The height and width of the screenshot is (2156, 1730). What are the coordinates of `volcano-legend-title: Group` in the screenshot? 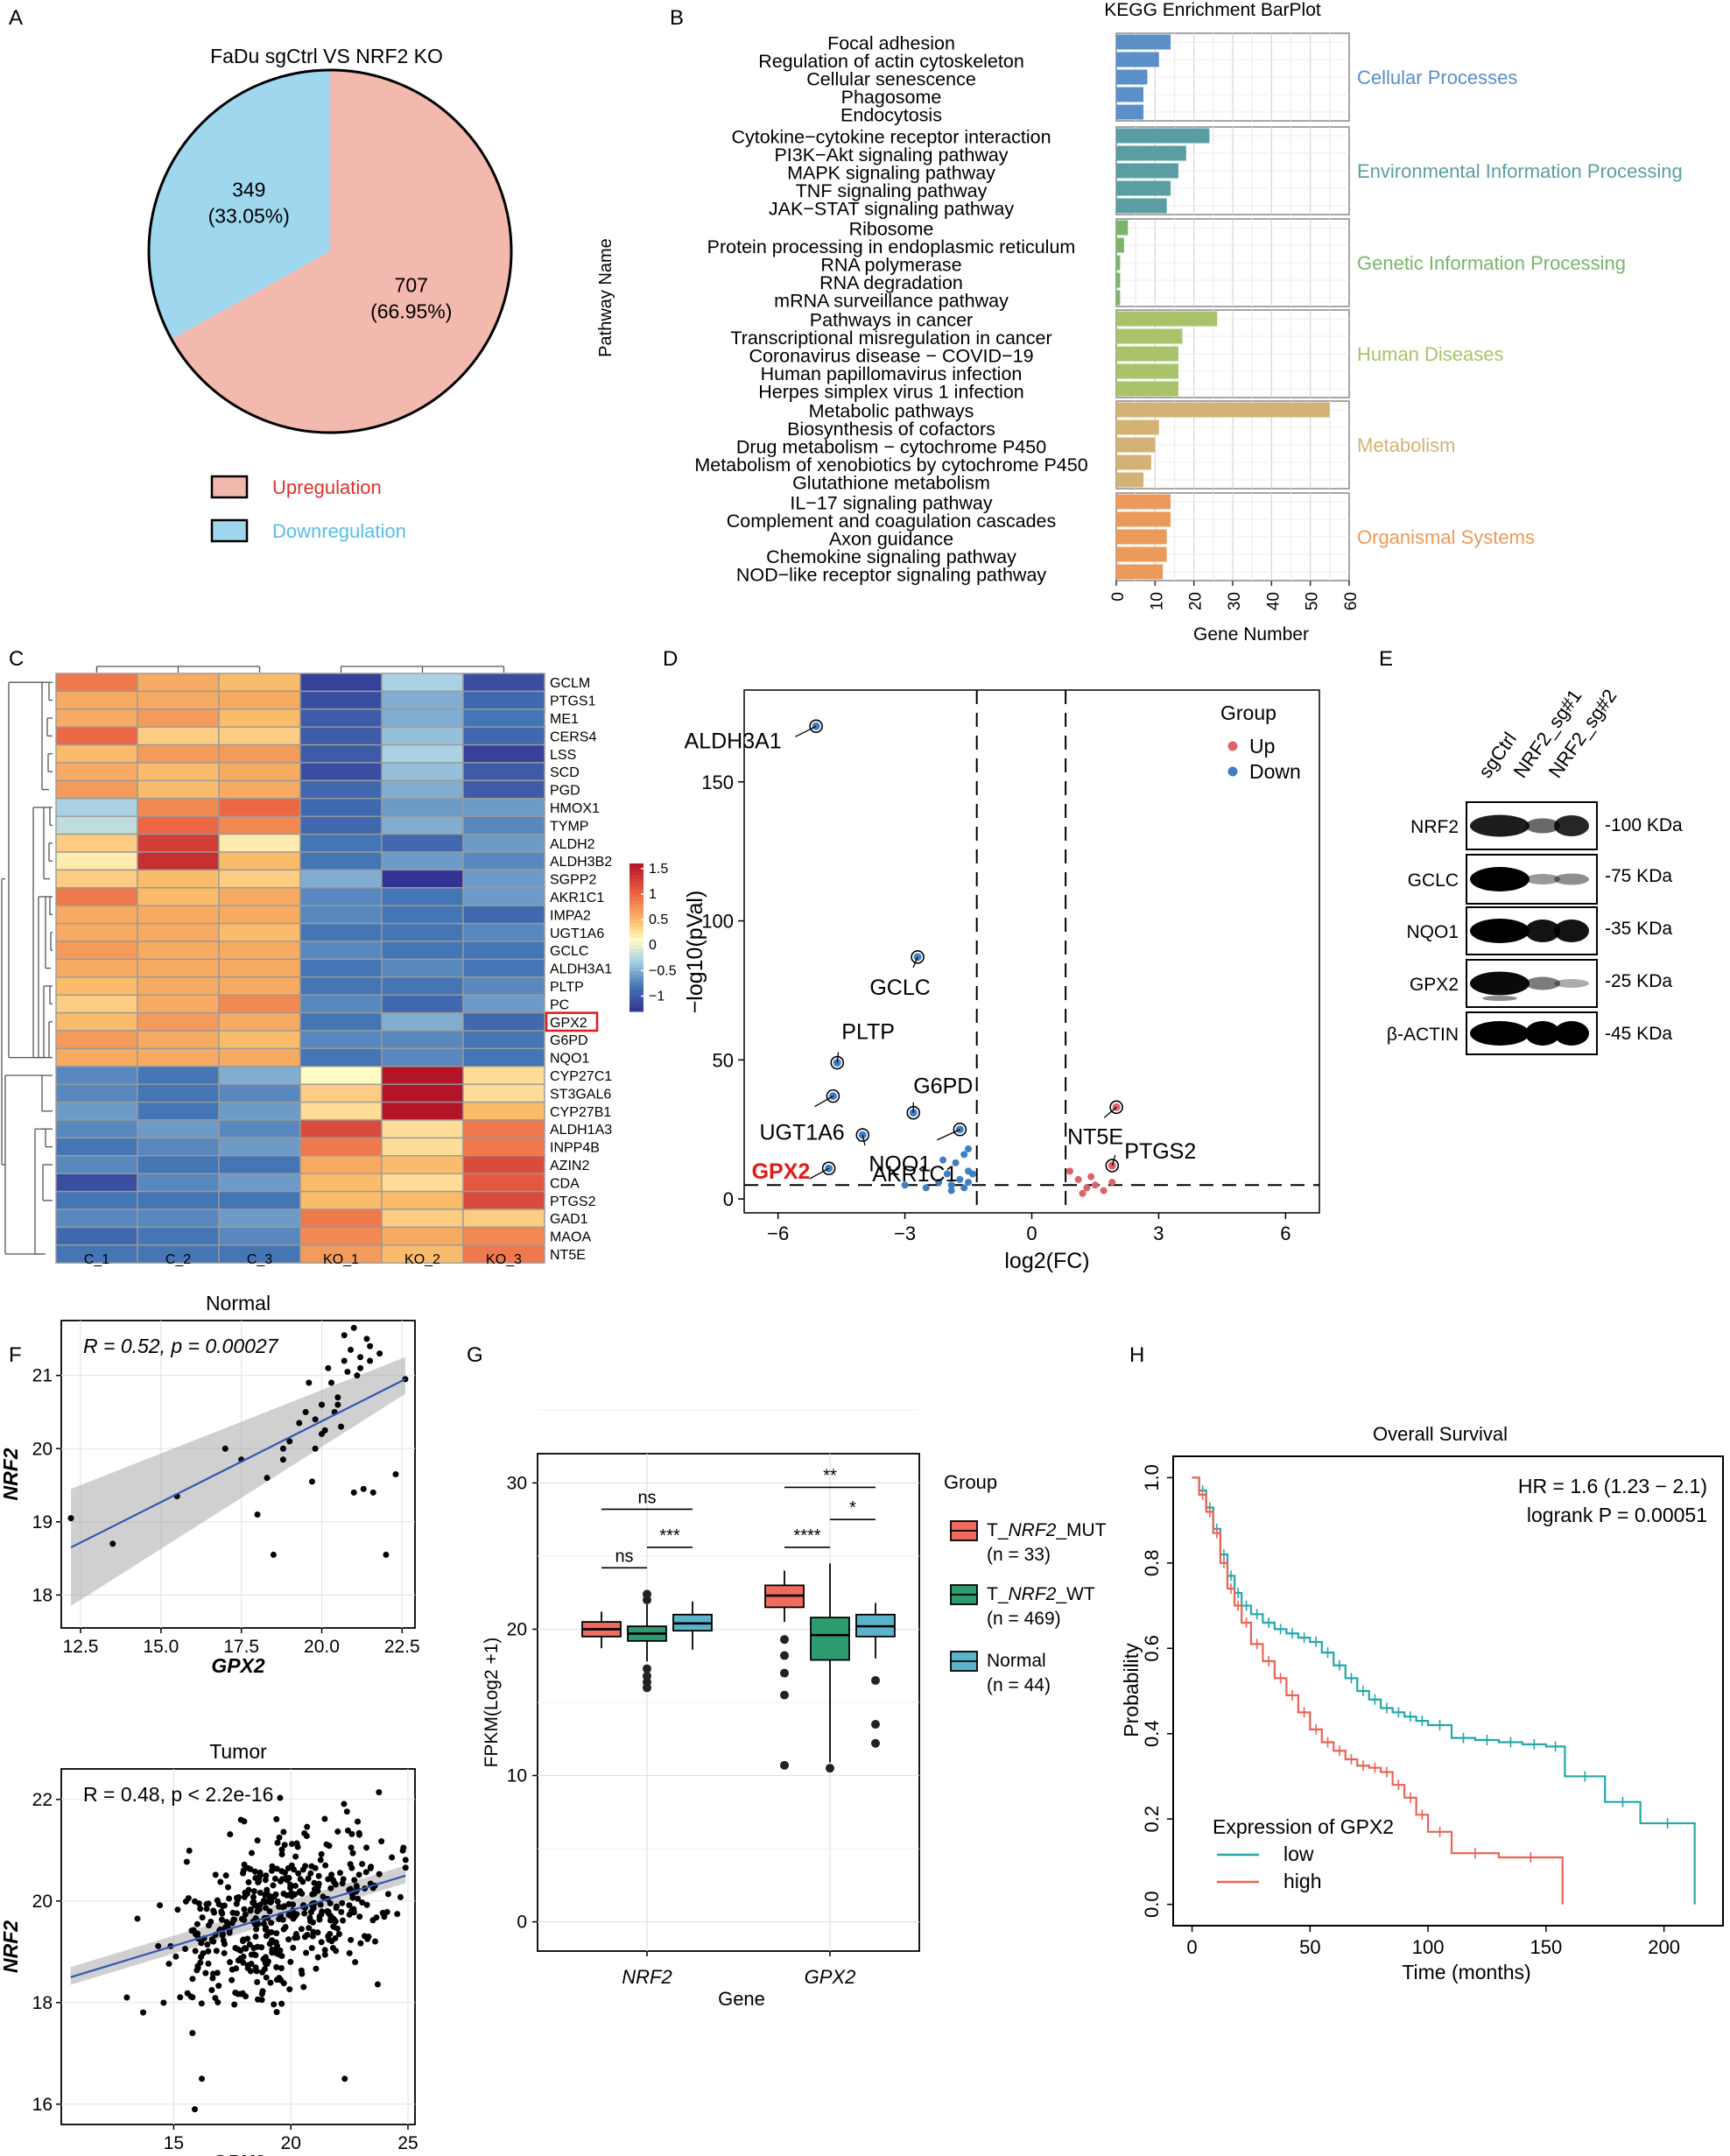 It's located at (1248, 713).